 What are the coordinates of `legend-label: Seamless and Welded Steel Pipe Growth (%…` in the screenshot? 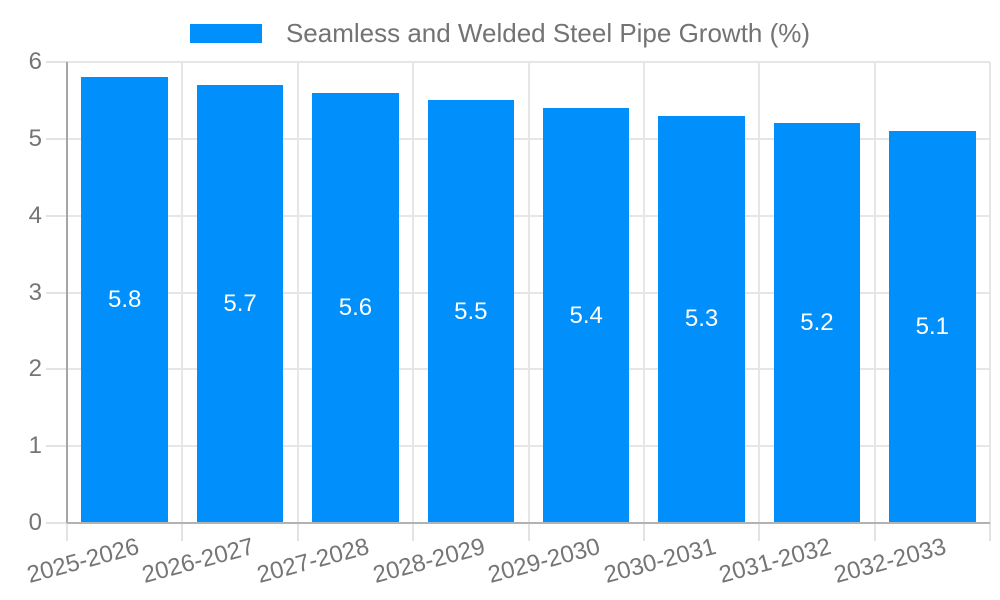 It's located at (548, 32).